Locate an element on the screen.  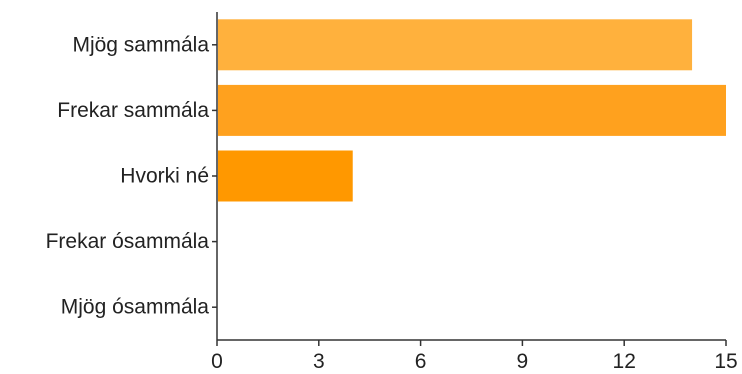
x-tick-label: 12 is located at coordinates (624, 361).